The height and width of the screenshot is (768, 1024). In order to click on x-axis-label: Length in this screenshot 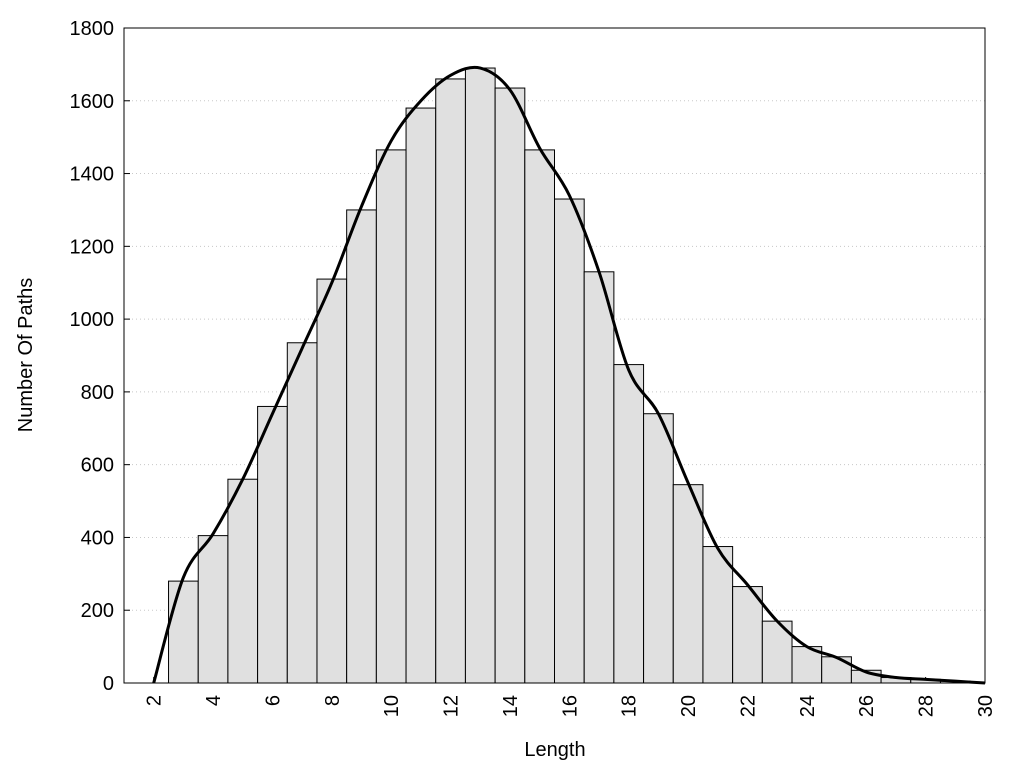, I will do `click(554, 750)`.